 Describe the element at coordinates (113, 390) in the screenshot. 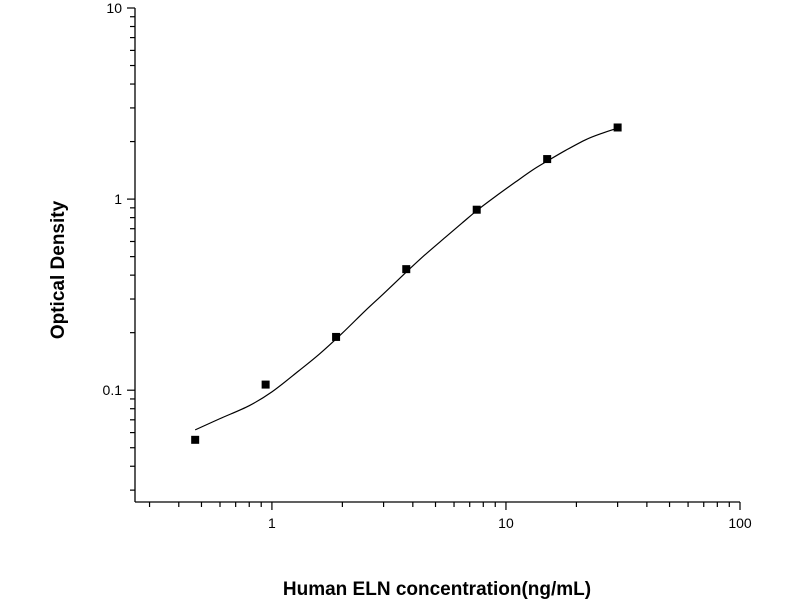

I see `y-tick-label: 0.1` at that location.